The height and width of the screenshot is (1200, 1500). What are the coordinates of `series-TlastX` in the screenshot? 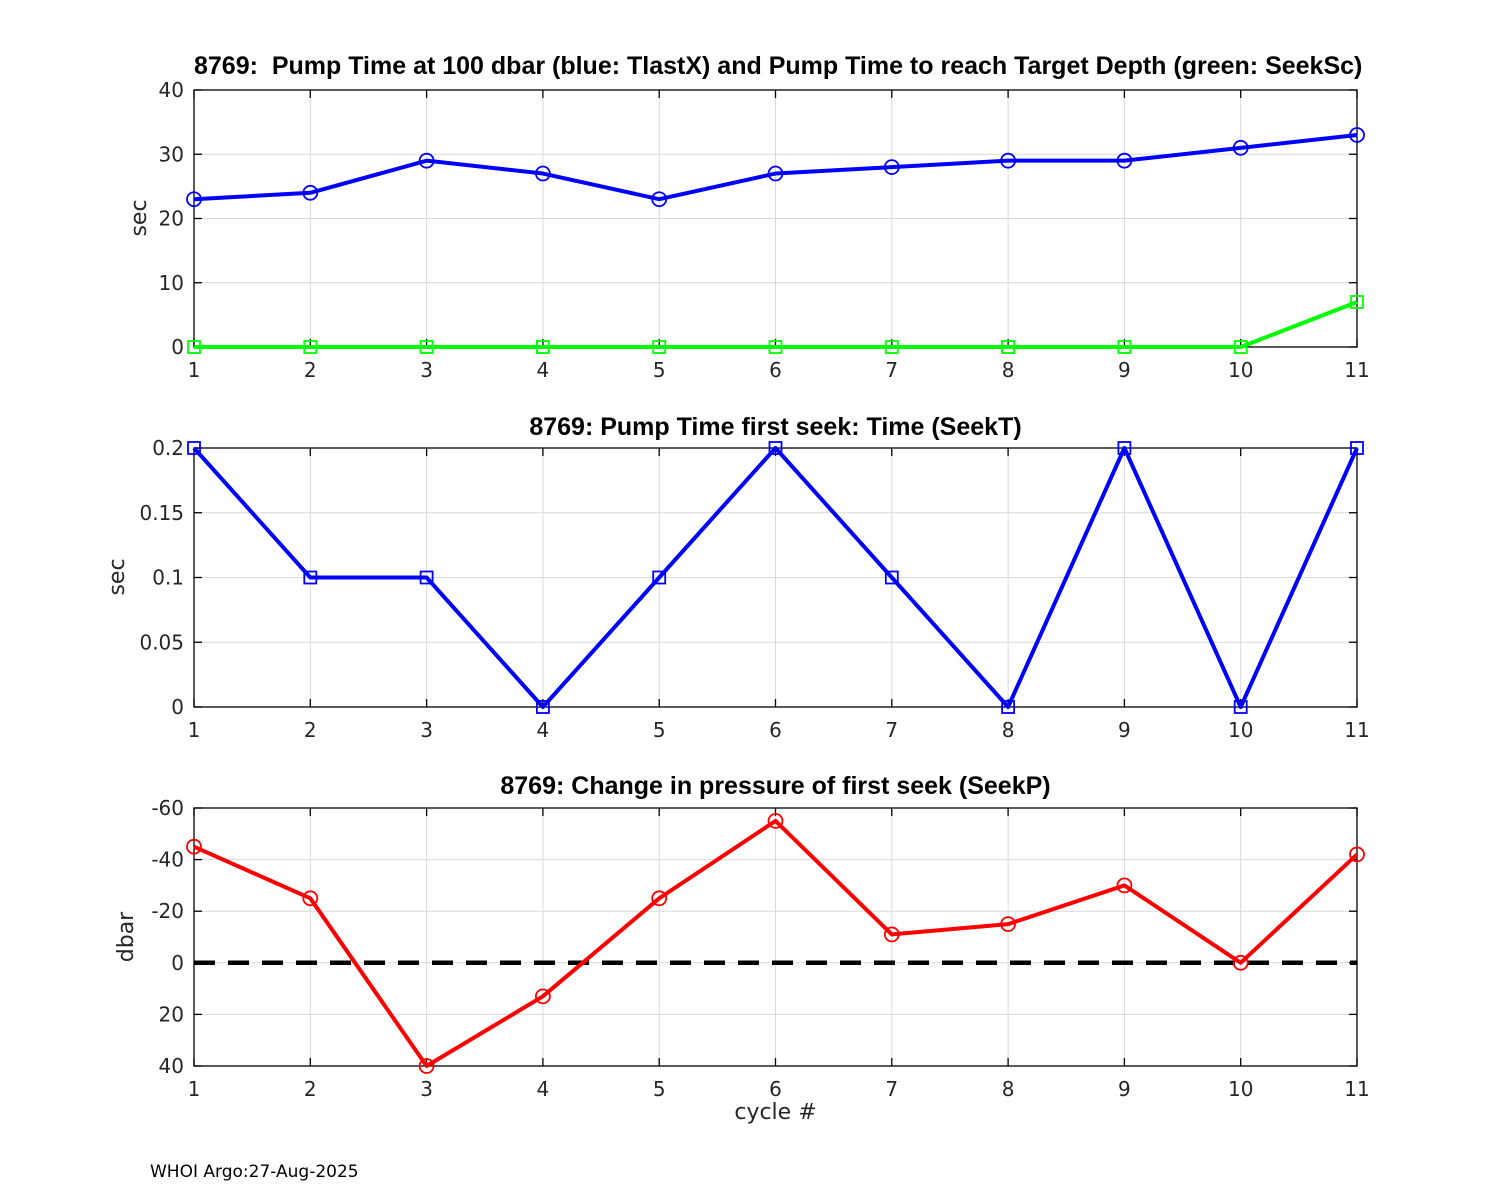 It's located at (775, 167).